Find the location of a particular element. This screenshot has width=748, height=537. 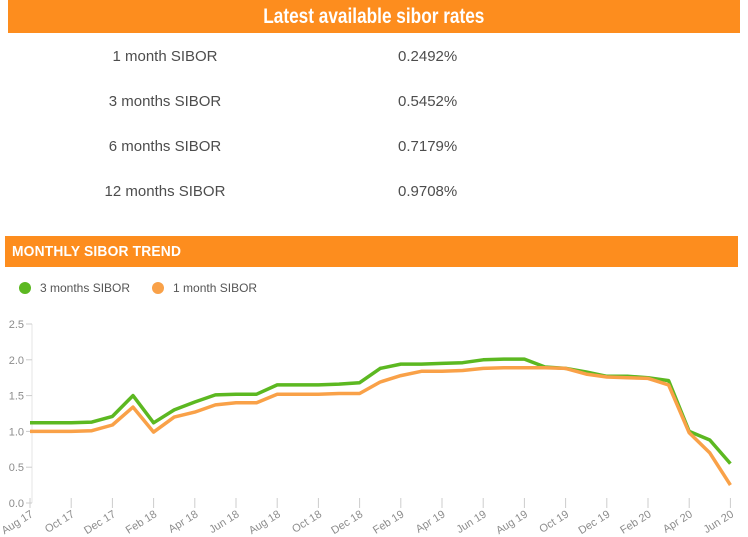

legend-label: 3 months SIBOR is located at coordinates (85, 288).